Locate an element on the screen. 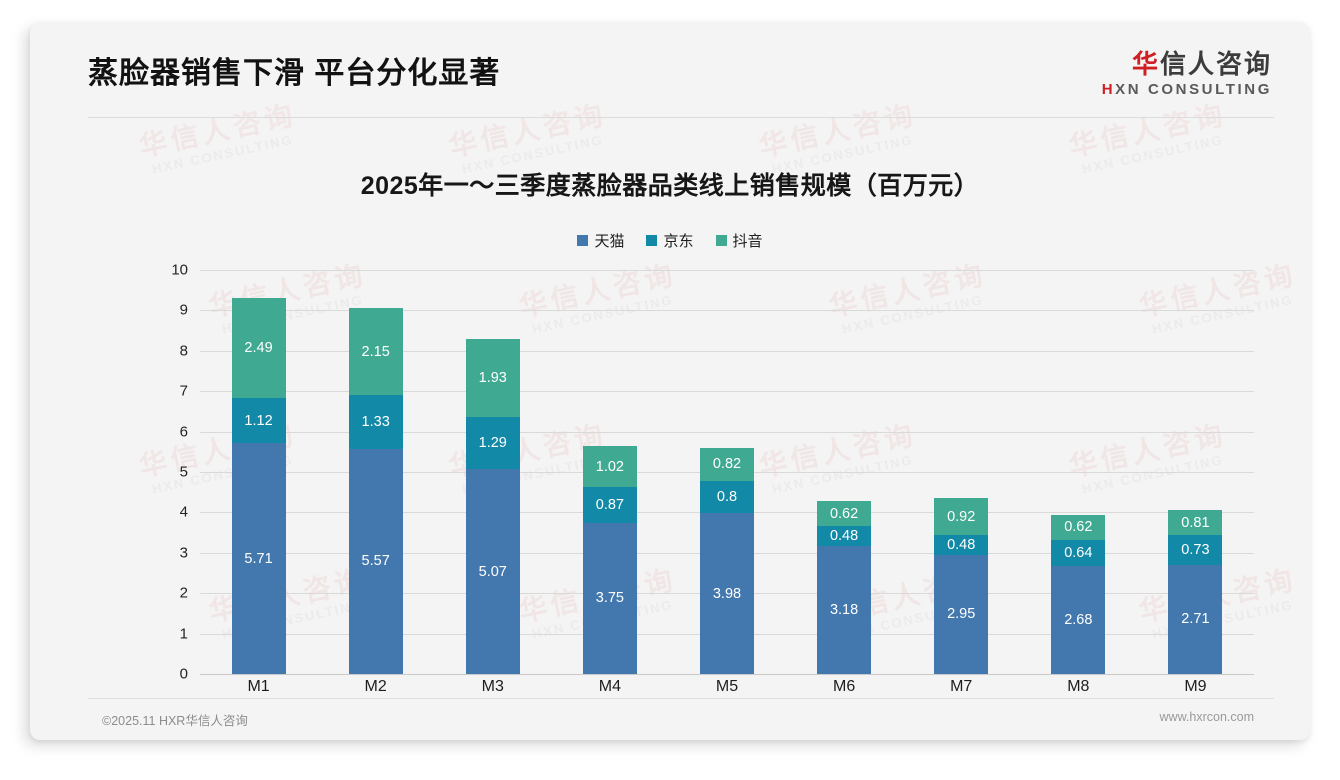  stacked-bar: 1.93 1.29 5.07 is located at coordinates (492, 506).